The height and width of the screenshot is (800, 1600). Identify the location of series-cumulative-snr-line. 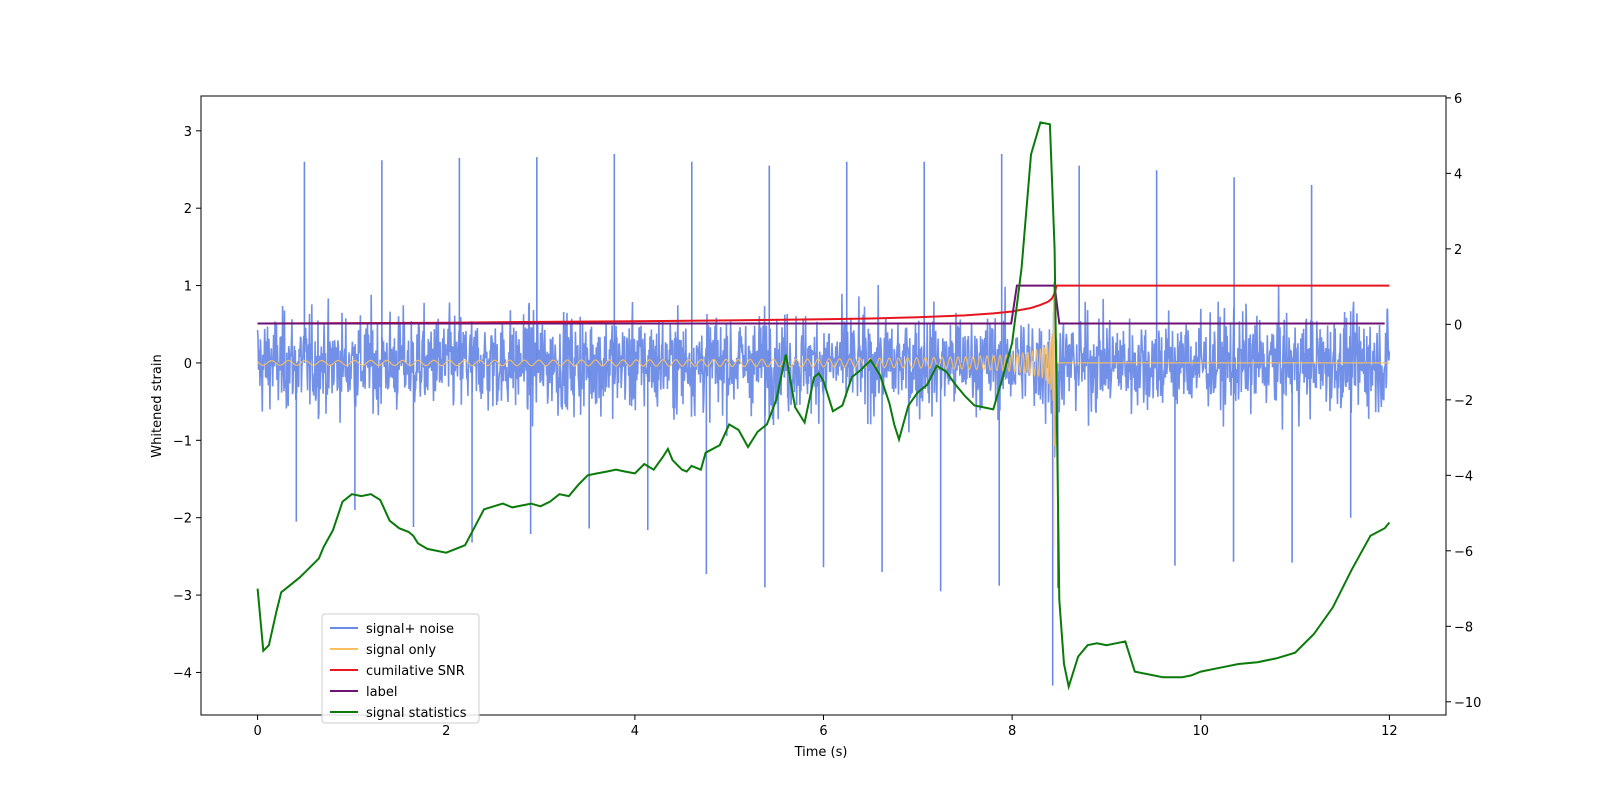
(823, 304).